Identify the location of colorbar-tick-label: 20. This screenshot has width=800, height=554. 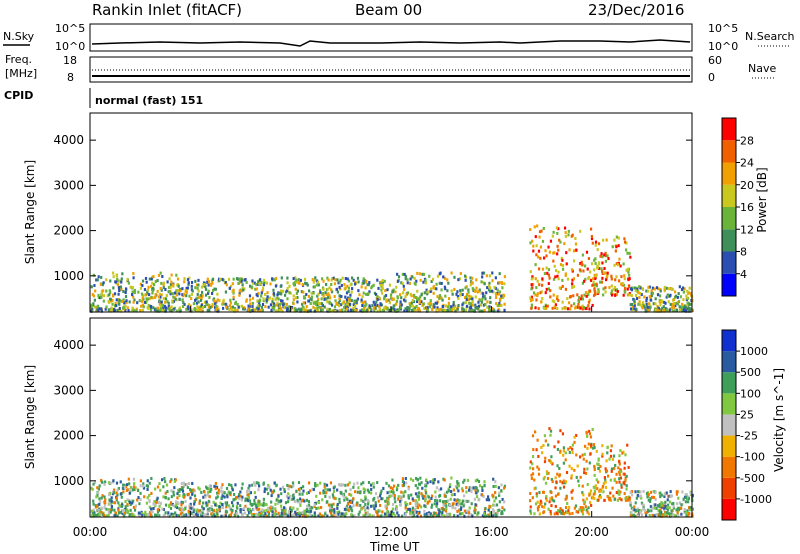
(747, 185).